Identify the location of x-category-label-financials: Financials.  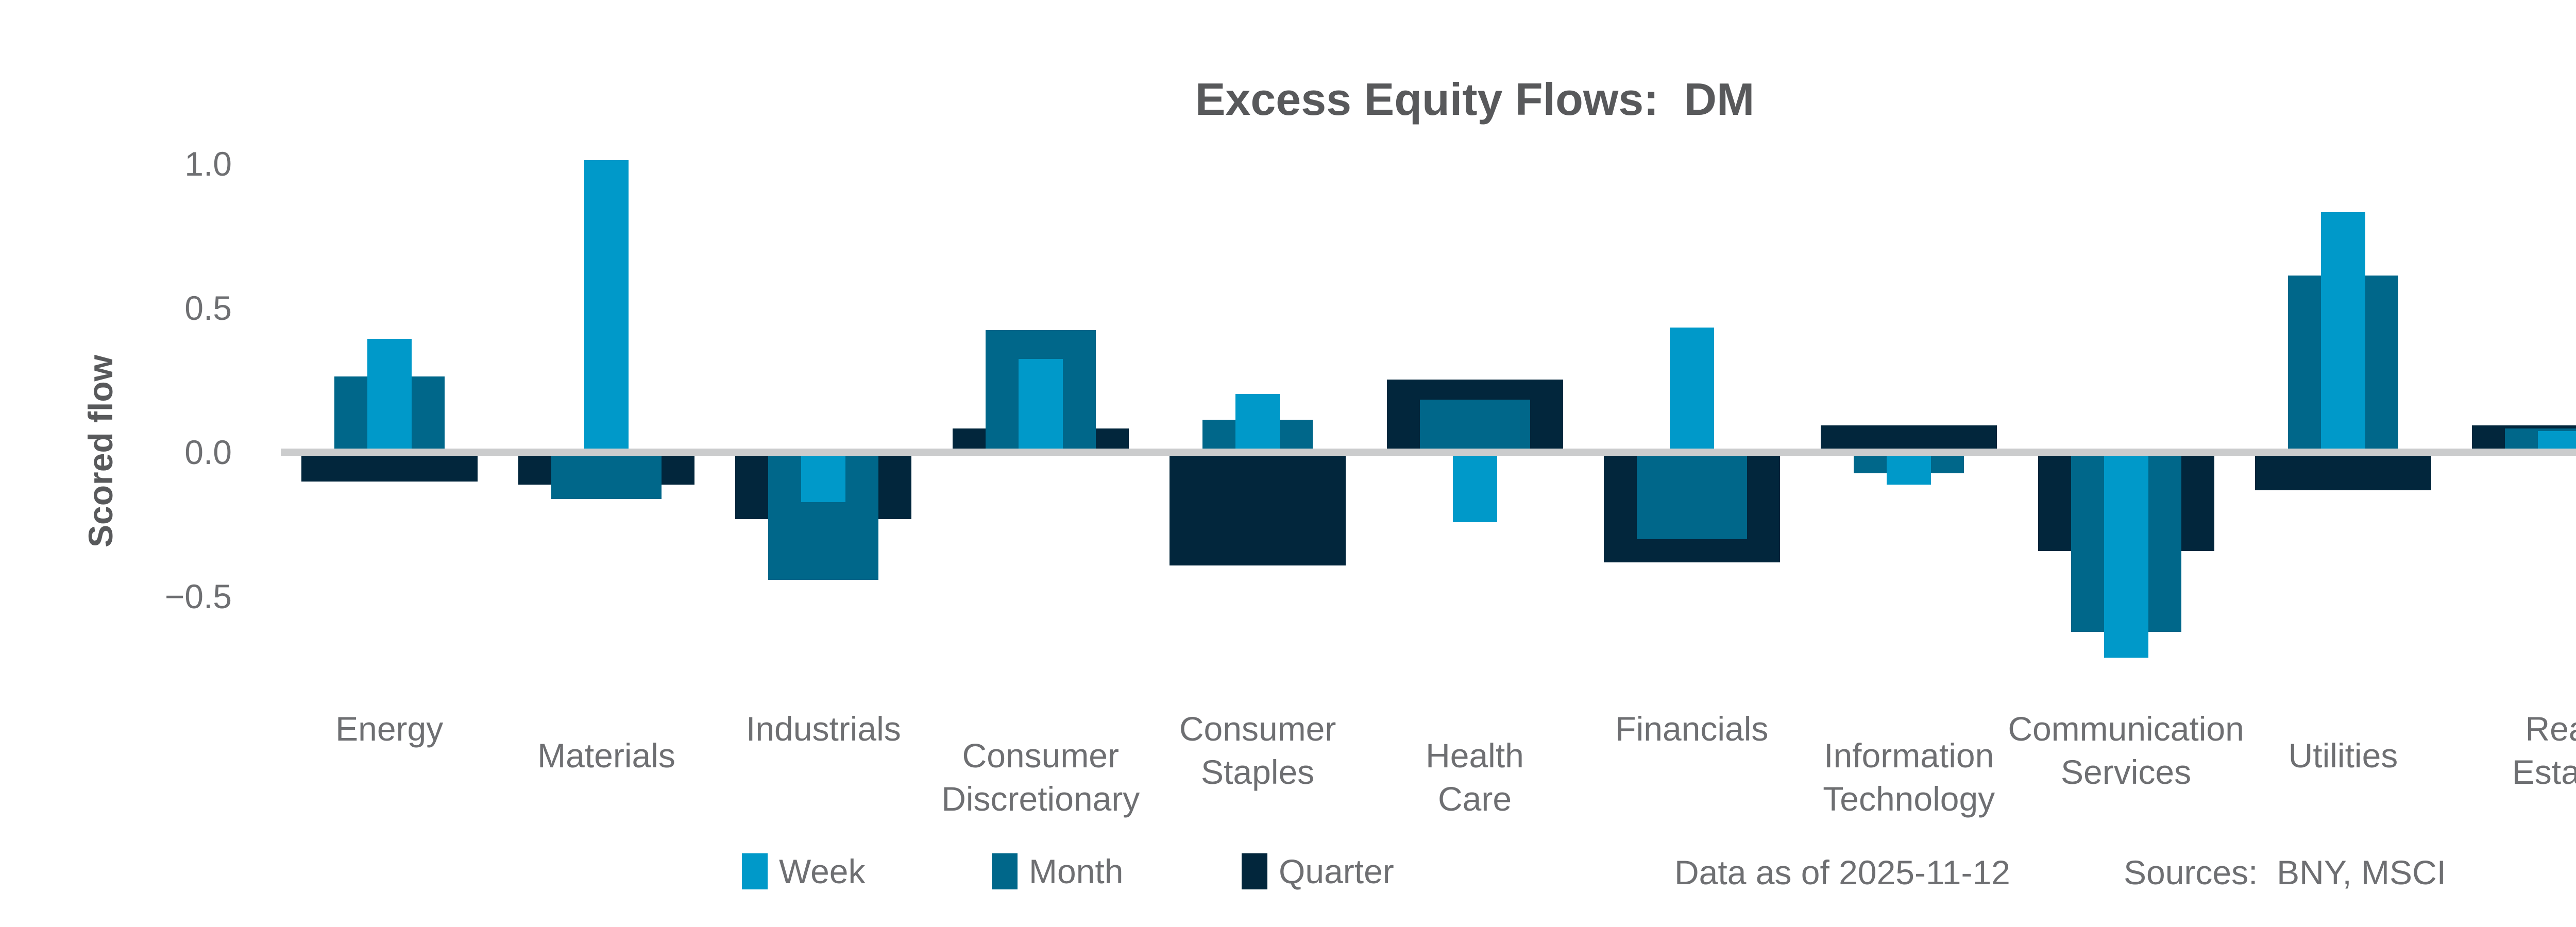
(1692, 728).